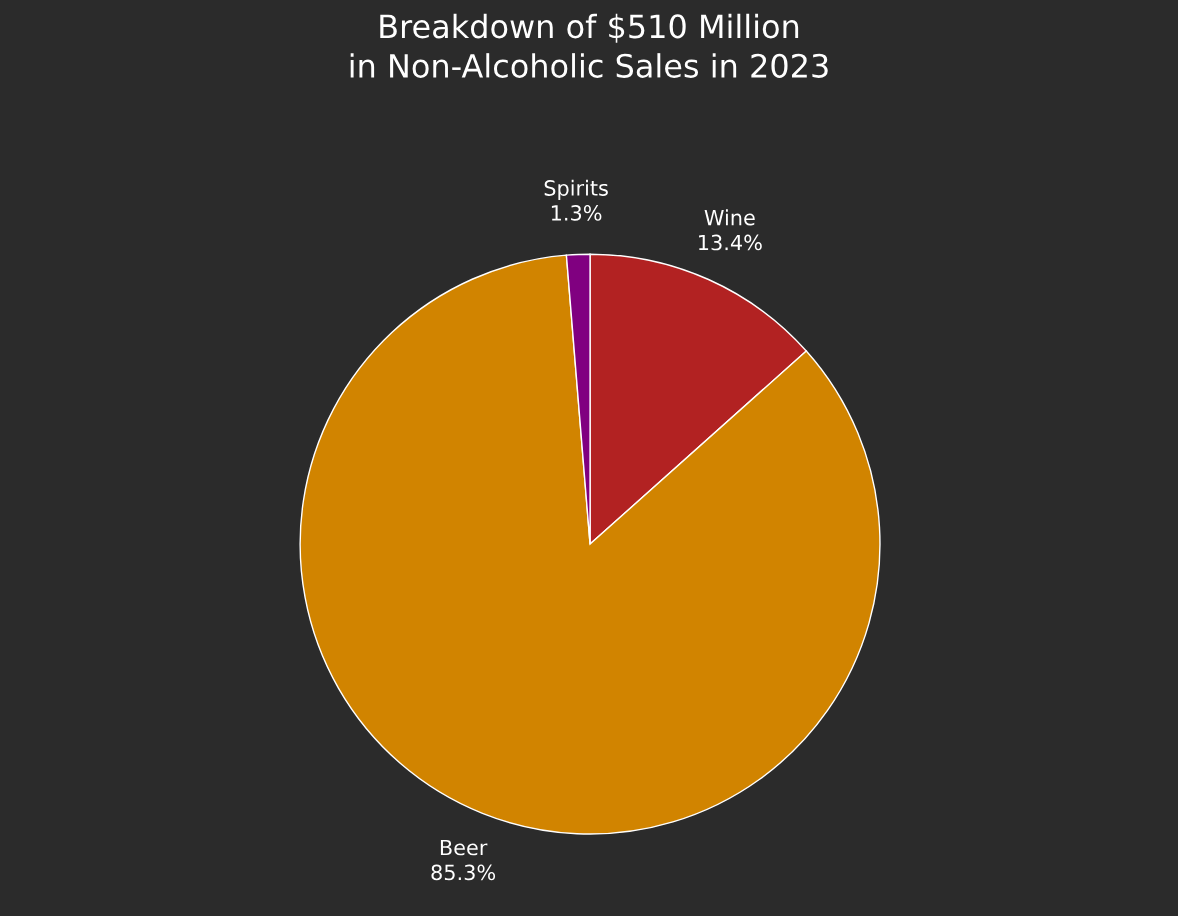 The width and height of the screenshot is (1178, 916). Describe the element at coordinates (464, 847) in the screenshot. I see `slice-label: Beer` at that location.